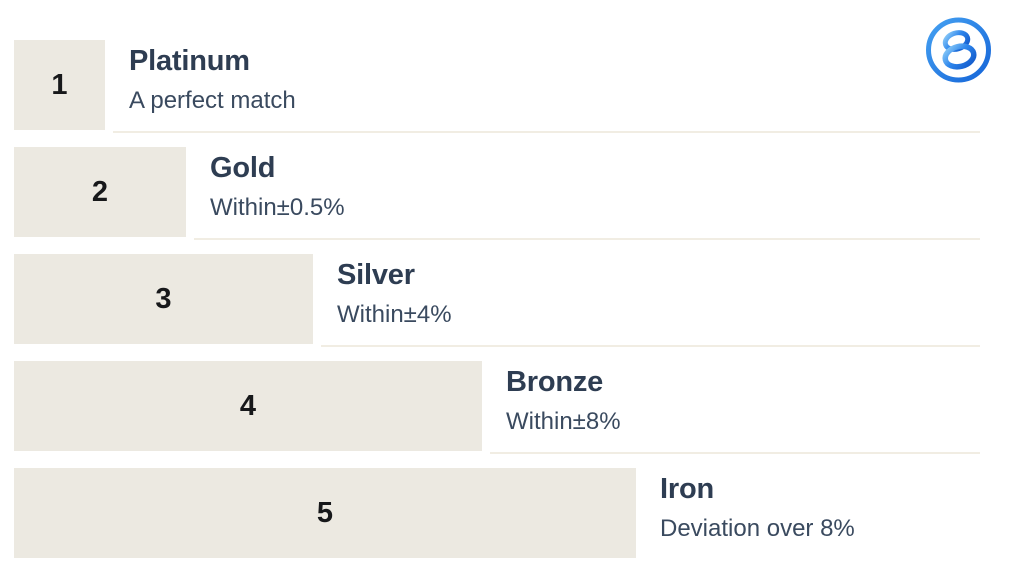 This screenshot has height=576, width=1024. I want to click on tier-bar: 1, so click(59, 85).